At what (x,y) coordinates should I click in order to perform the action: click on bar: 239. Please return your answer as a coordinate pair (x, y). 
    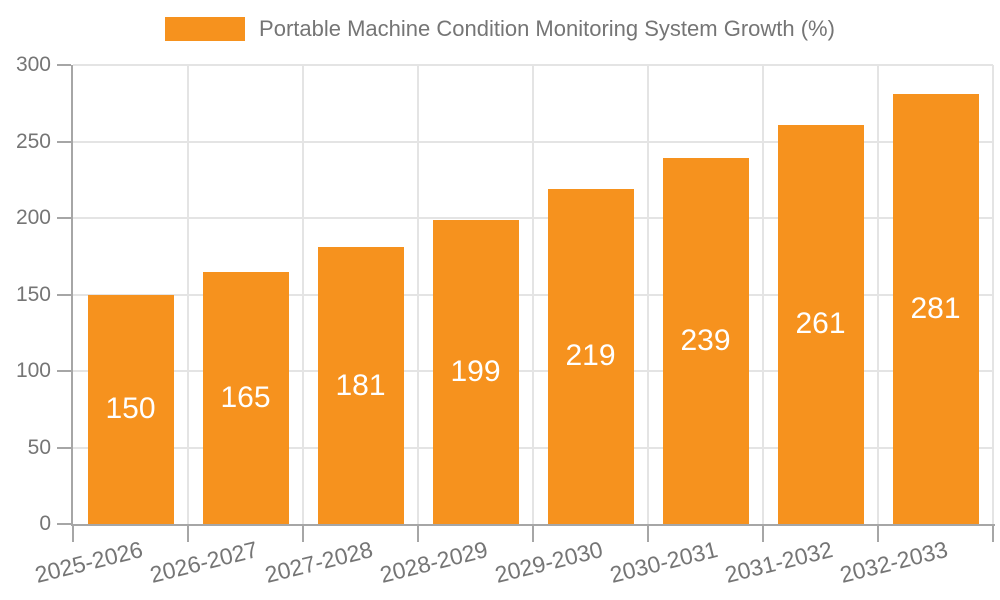
    Looking at the image, I should click on (705, 341).